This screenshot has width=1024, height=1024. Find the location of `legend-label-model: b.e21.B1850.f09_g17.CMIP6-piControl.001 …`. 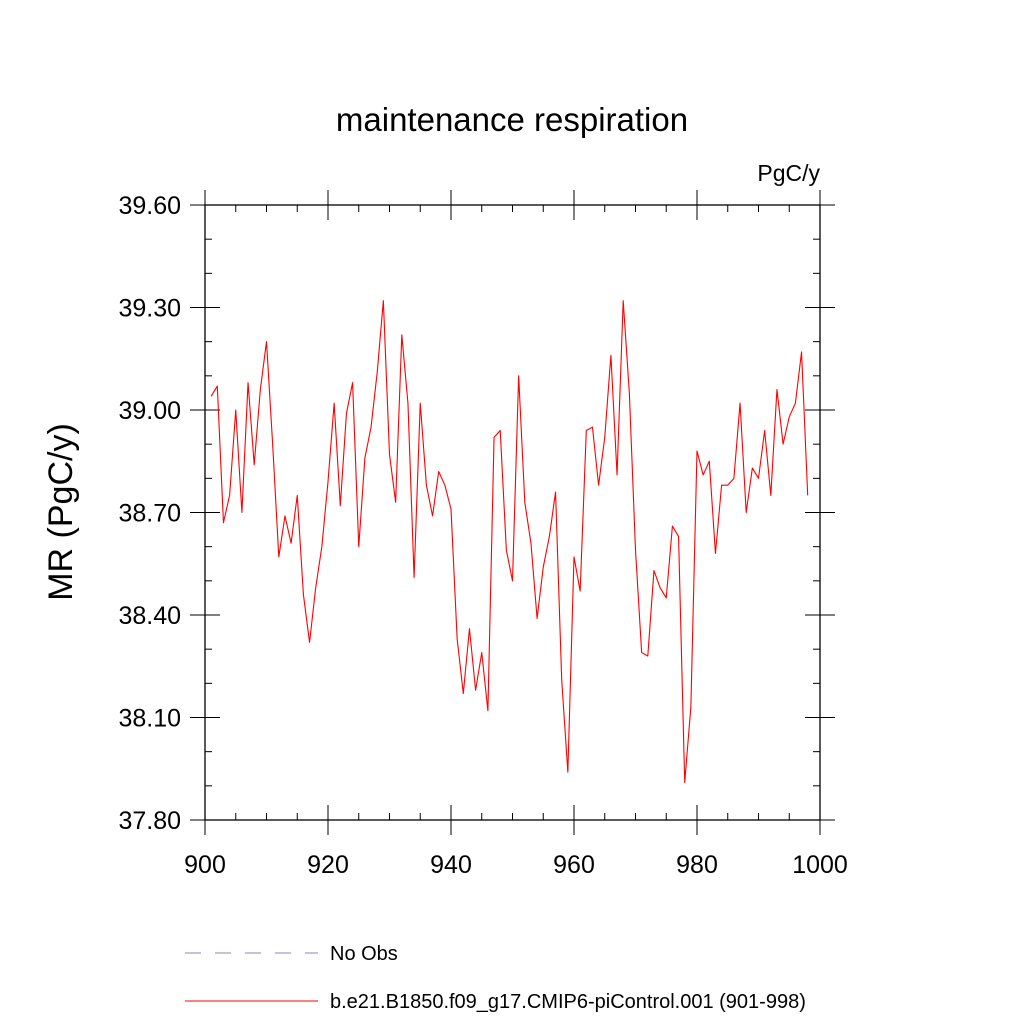

legend-label-model: b.e21.B1850.f09_g17.CMIP6-piControl.001 … is located at coordinates (568, 1002).